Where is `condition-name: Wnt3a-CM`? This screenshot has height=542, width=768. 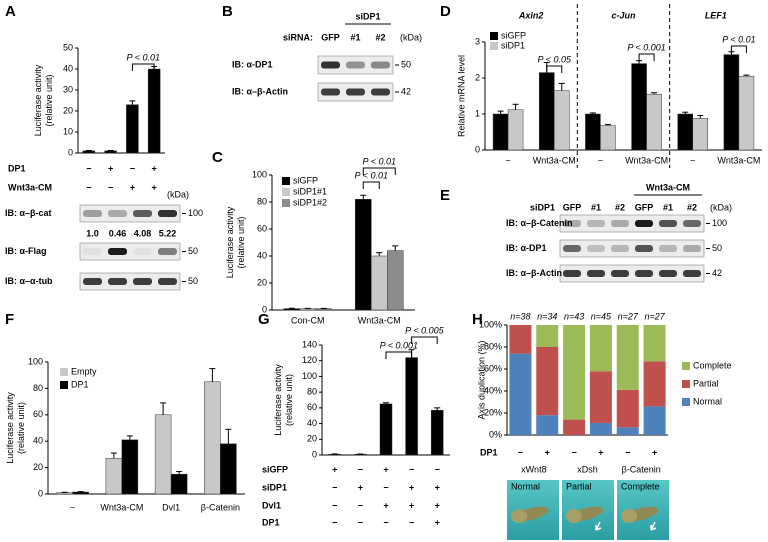
condition-name: Wnt3a-CM is located at coordinates (30, 187).